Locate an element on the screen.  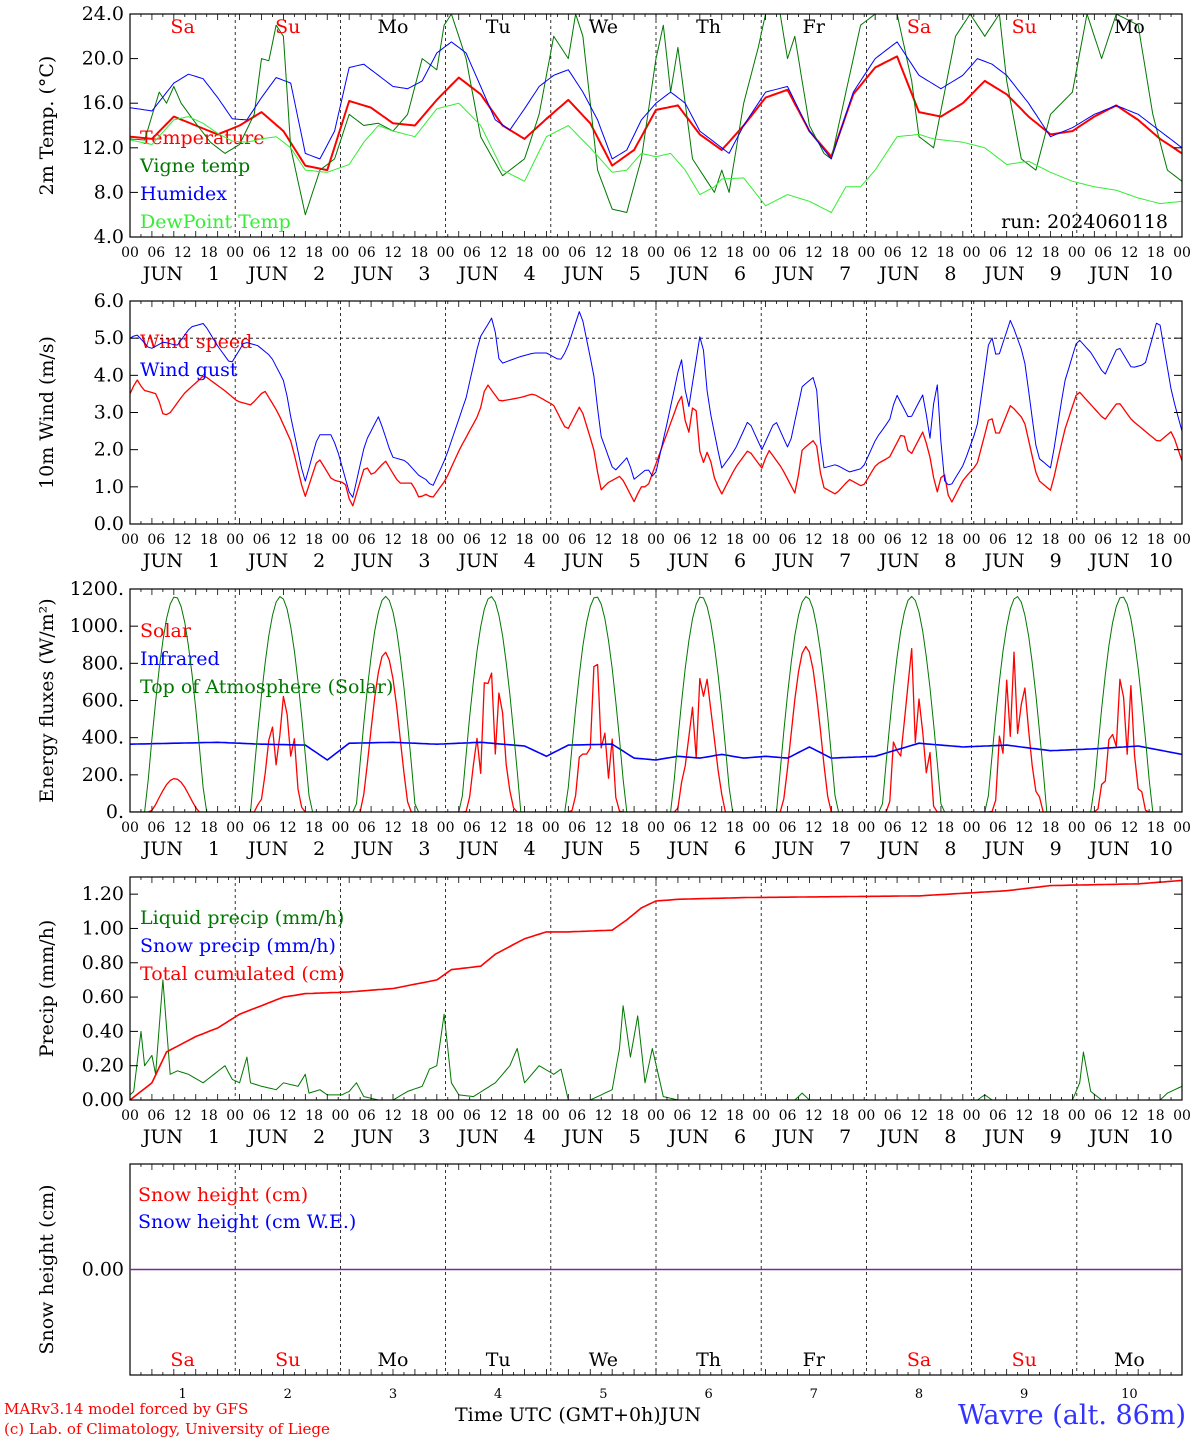
snow-weekday-label: Su is located at coordinates (1024, 1360).